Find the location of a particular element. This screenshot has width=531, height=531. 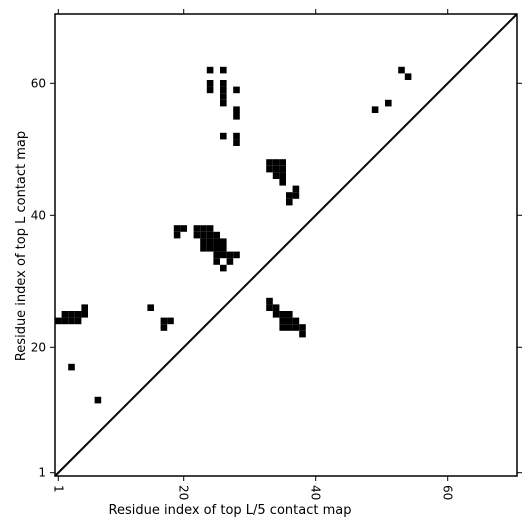

x-tick-label: 20 is located at coordinates (184, 492).